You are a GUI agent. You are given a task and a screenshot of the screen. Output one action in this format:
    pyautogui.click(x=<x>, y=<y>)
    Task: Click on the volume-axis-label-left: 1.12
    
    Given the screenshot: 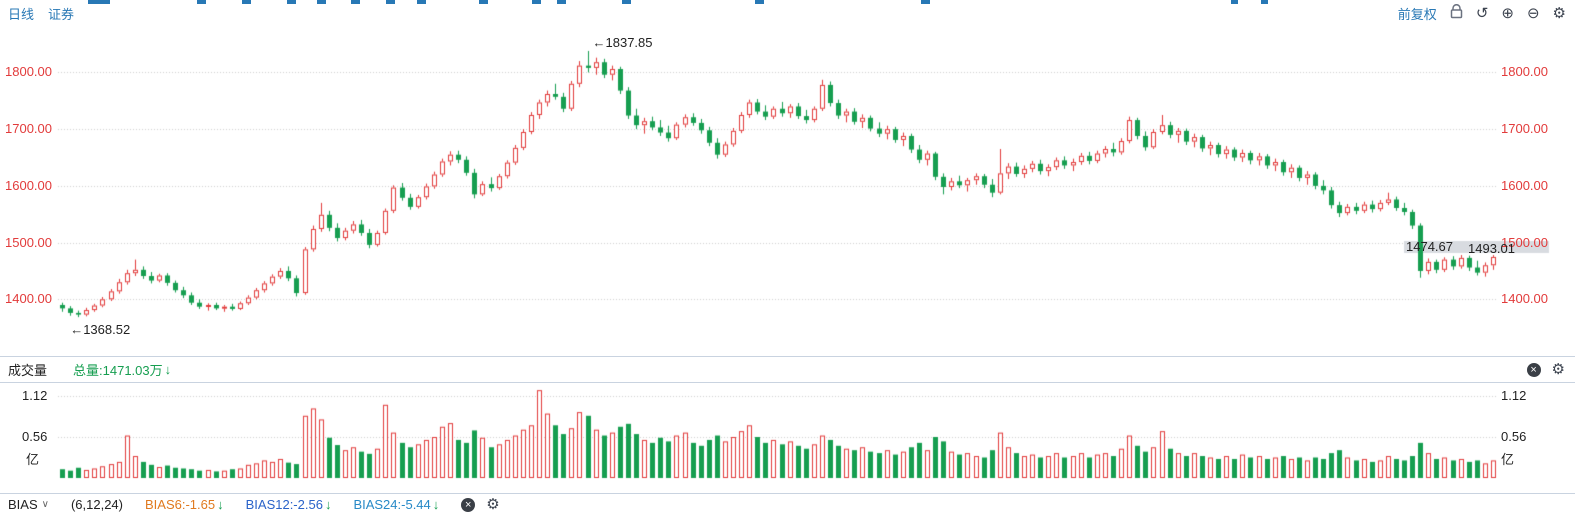 What is the action you would take?
    pyautogui.click(x=35, y=396)
    